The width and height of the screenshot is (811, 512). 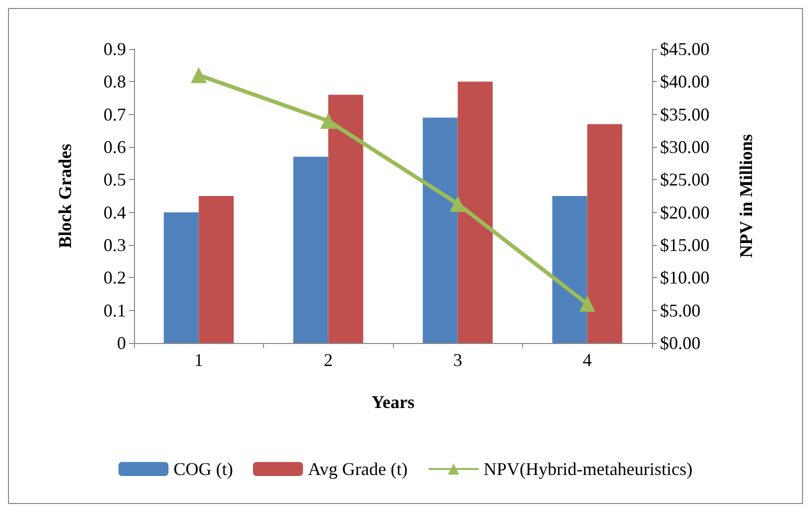 I want to click on y-tick-label: 0.6, so click(x=115, y=147).